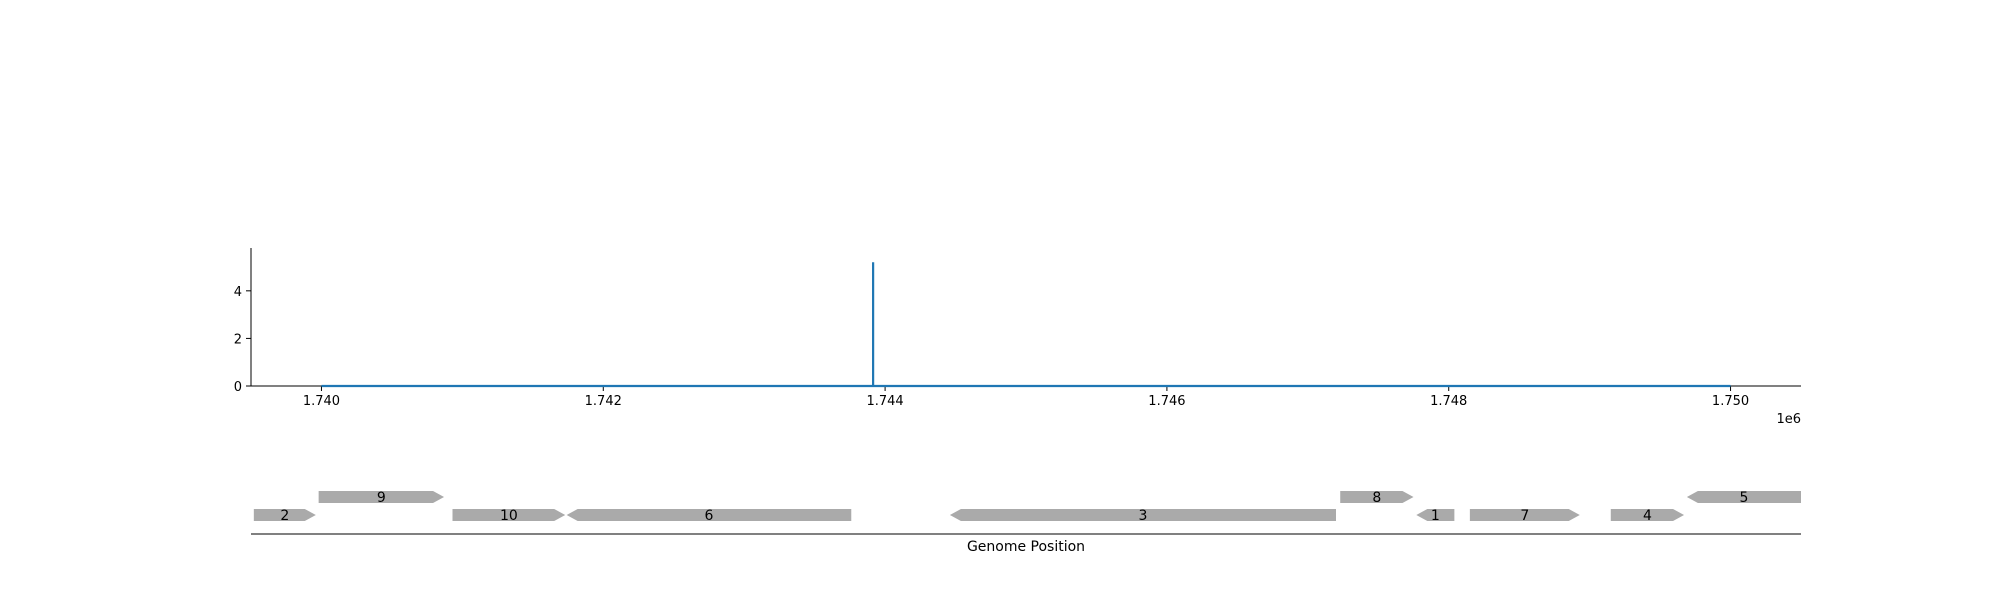 The width and height of the screenshot is (2000, 600). I want to click on x-ticks: 1.740 1.742 1.744 1.746 1.748 1.750, so click(1026, 397).